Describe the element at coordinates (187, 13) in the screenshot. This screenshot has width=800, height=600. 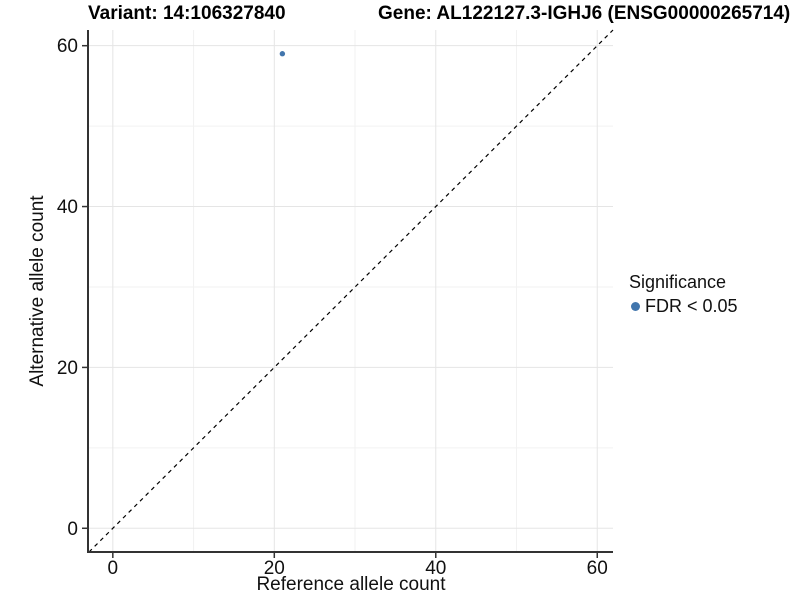
I see `variant-title: Variant: 14:106327840` at that location.